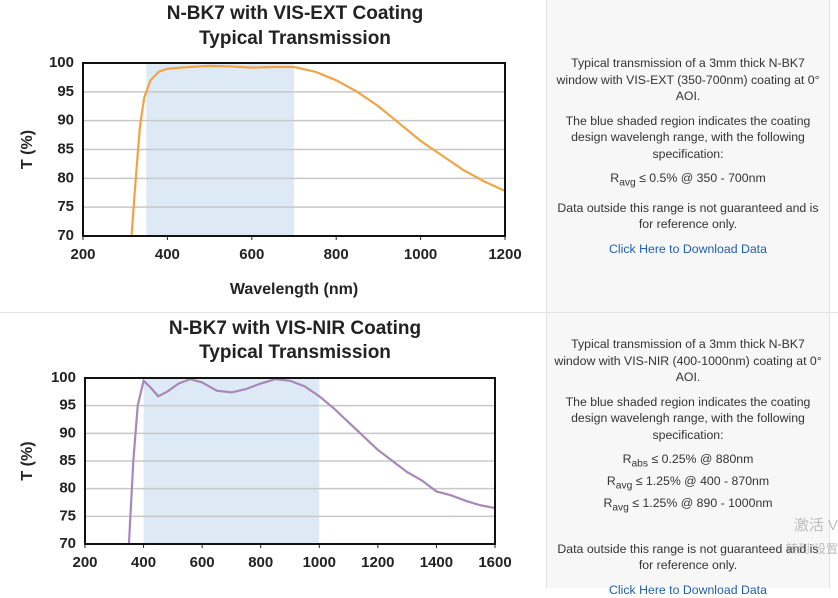 The height and width of the screenshot is (598, 838). Describe the element at coordinates (815, 525) in the screenshot. I see `watermark: 激活 V` at that location.